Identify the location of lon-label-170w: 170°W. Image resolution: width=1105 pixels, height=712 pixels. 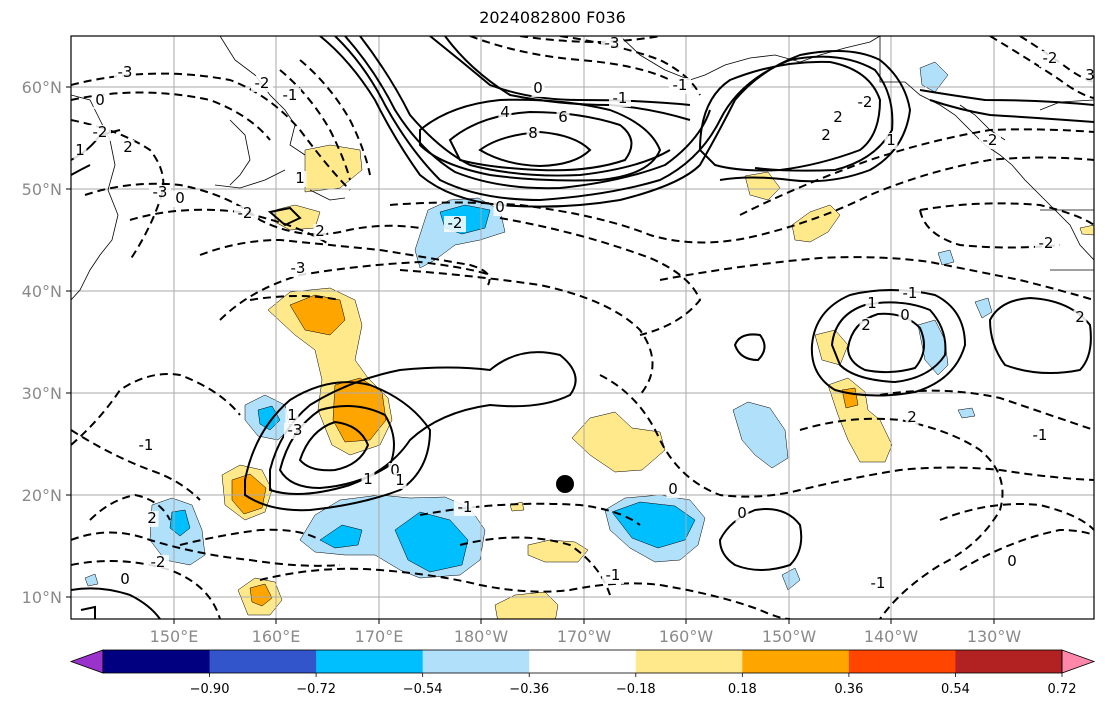
(584, 636).